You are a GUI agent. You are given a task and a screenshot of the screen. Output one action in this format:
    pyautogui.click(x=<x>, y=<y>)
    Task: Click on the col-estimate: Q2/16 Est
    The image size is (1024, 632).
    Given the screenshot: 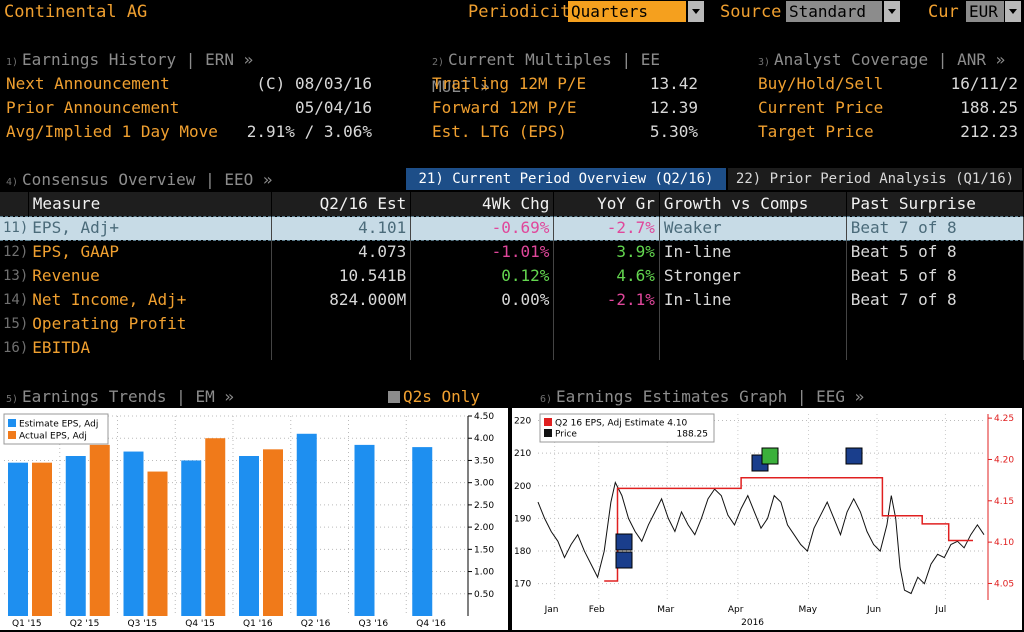 What is the action you would take?
    pyautogui.click(x=341, y=204)
    